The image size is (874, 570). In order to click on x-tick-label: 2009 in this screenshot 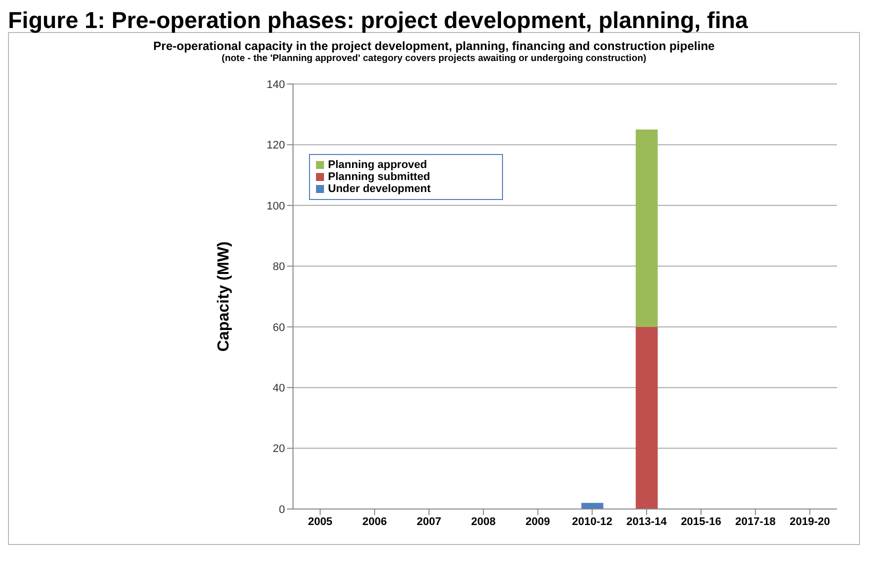, I will do `click(538, 522)`.